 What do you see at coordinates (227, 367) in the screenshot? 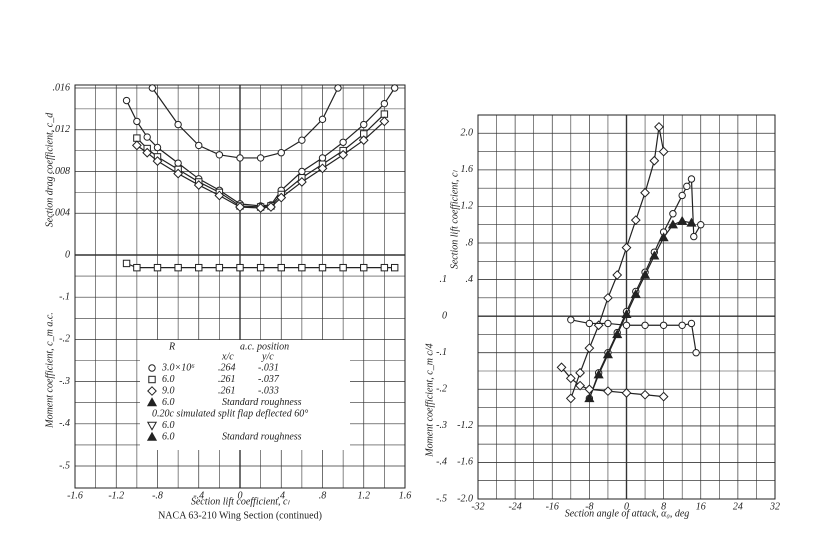
I see `legend-text: .264` at bounding box center [227, 367].